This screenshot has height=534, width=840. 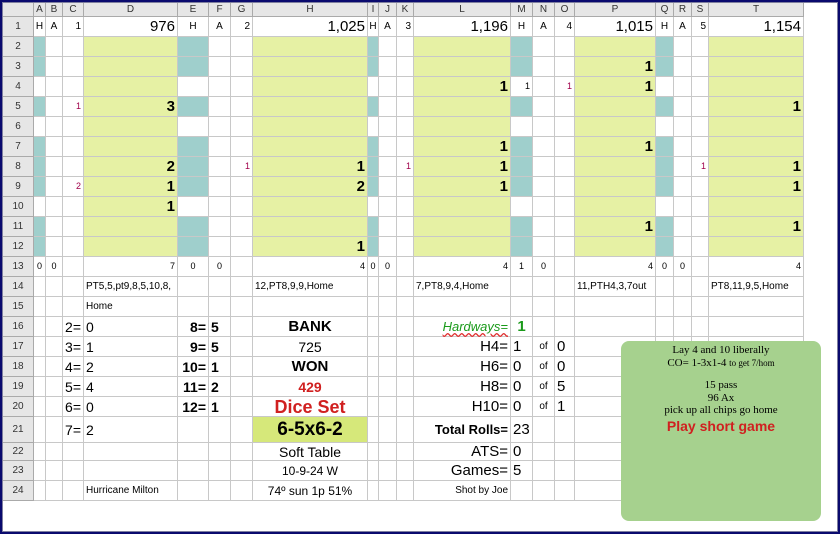 I want to click on cell-G4, so click(x=242, y=87).